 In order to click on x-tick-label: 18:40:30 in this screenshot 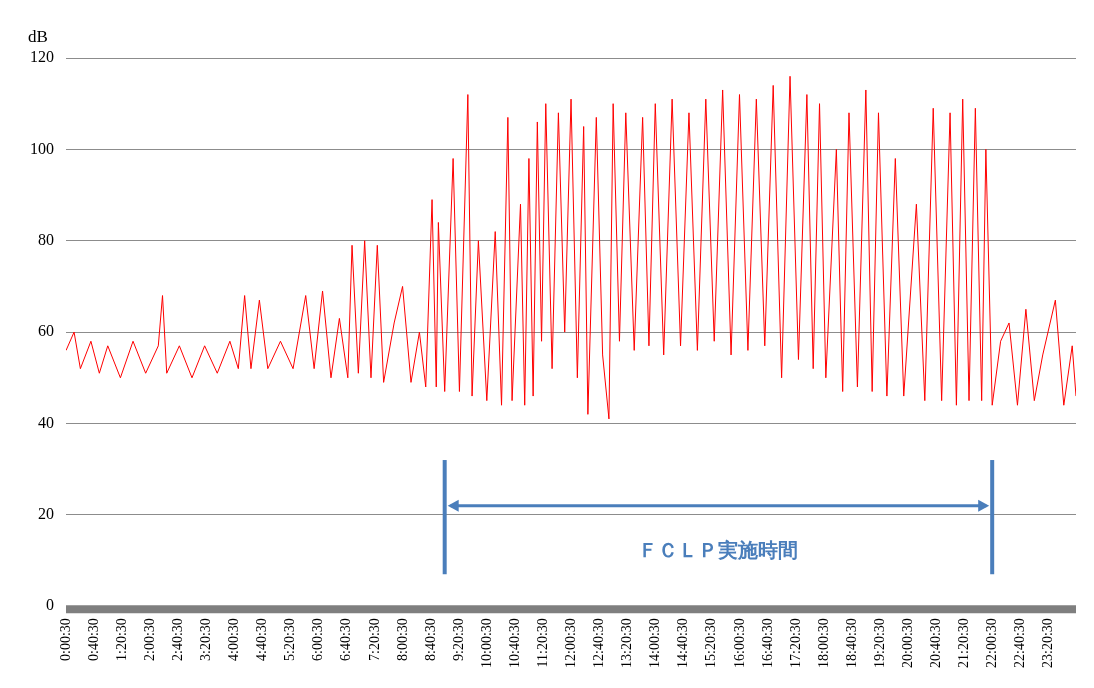, I will do `click(851, 643)`.